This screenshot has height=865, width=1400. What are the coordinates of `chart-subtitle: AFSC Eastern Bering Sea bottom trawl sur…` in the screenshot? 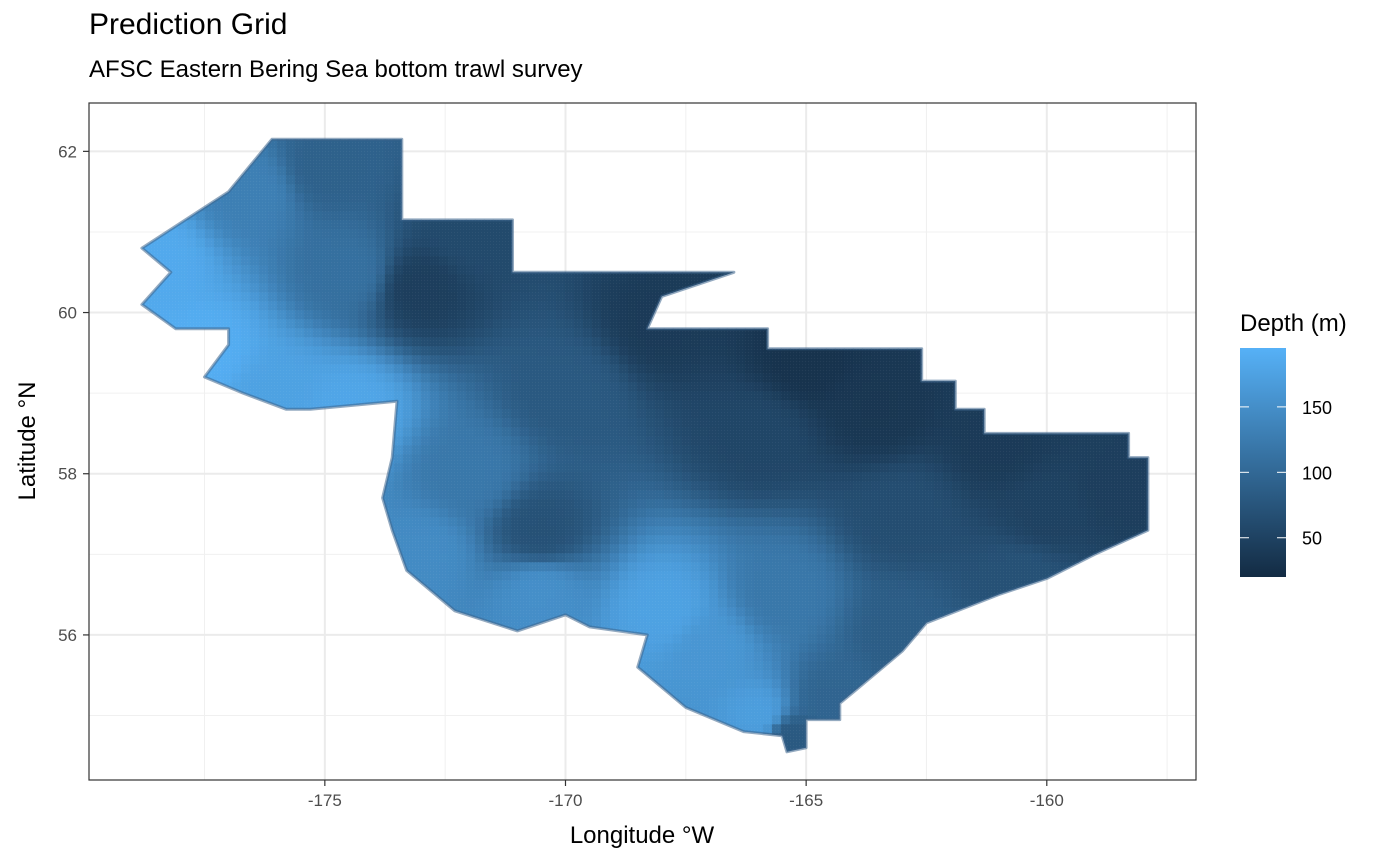 It's located at (336, 69).